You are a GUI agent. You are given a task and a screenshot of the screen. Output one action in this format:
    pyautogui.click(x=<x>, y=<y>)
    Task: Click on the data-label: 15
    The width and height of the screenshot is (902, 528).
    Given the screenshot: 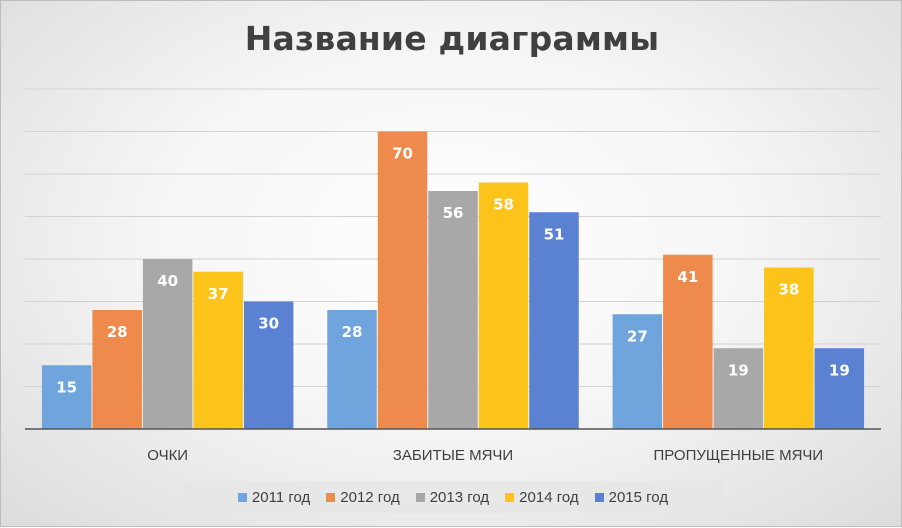 What is the action you would take?
    pyautogui.click(x=66, y=387)
    